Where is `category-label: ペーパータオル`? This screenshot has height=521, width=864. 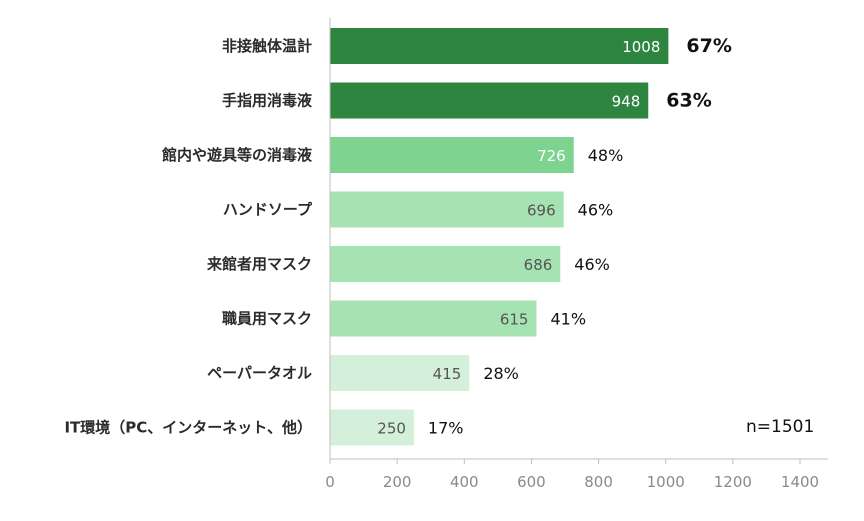
category-label: ペーパータオル is located at coordinates (259, 373).